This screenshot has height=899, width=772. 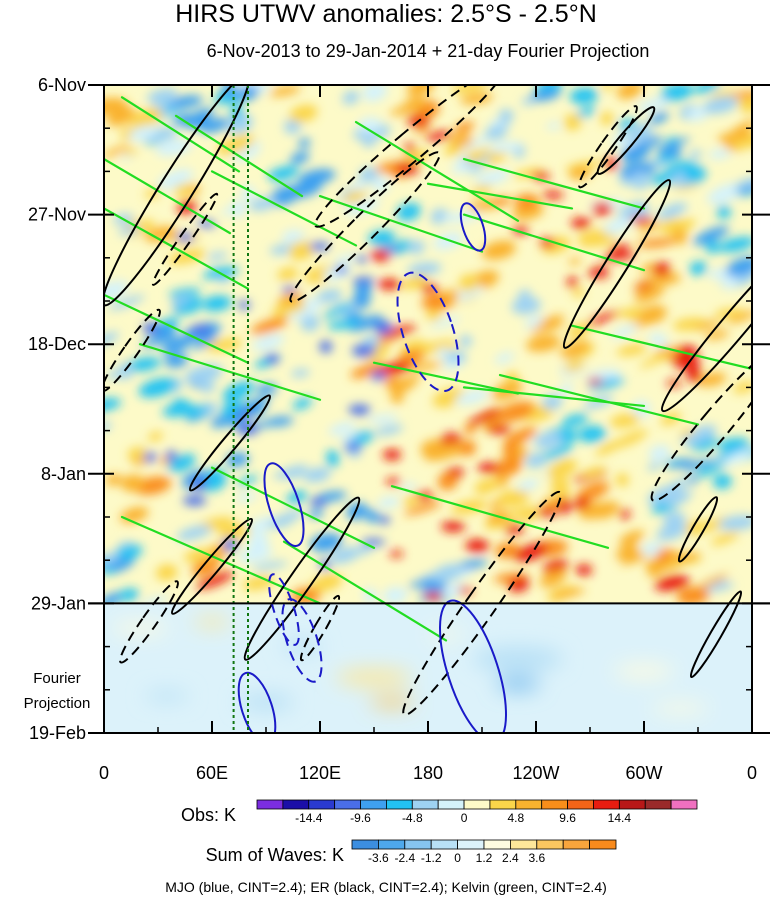 I want to click on proj-patch, so click(x=644, y=671).